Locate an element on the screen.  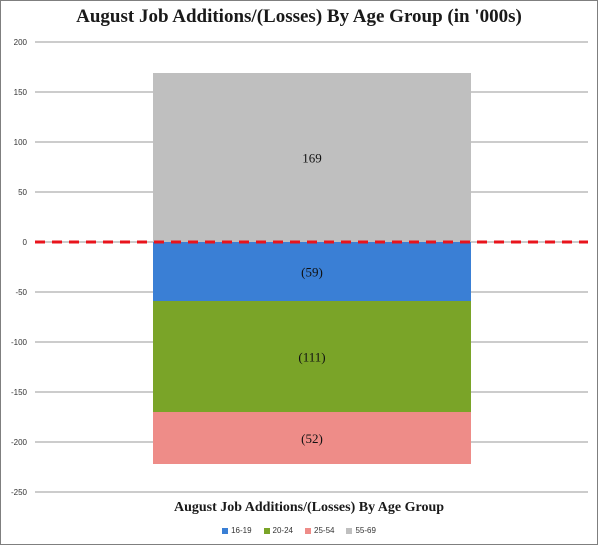
legend-label: 16-19 is located at coordinates (241, 530).